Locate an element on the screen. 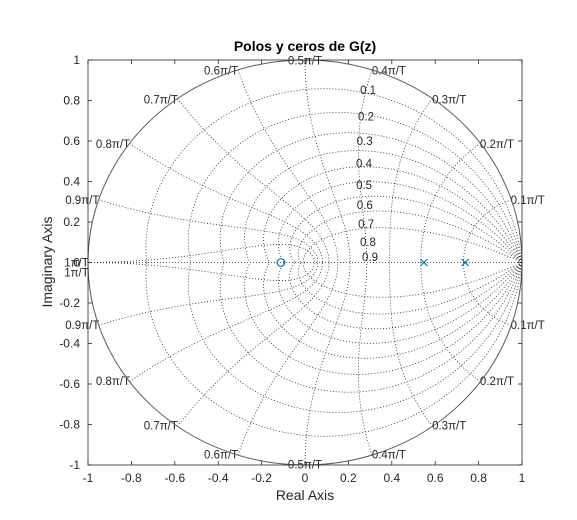  y-tick-label: 0.2 is located at coordinates (71, 222).